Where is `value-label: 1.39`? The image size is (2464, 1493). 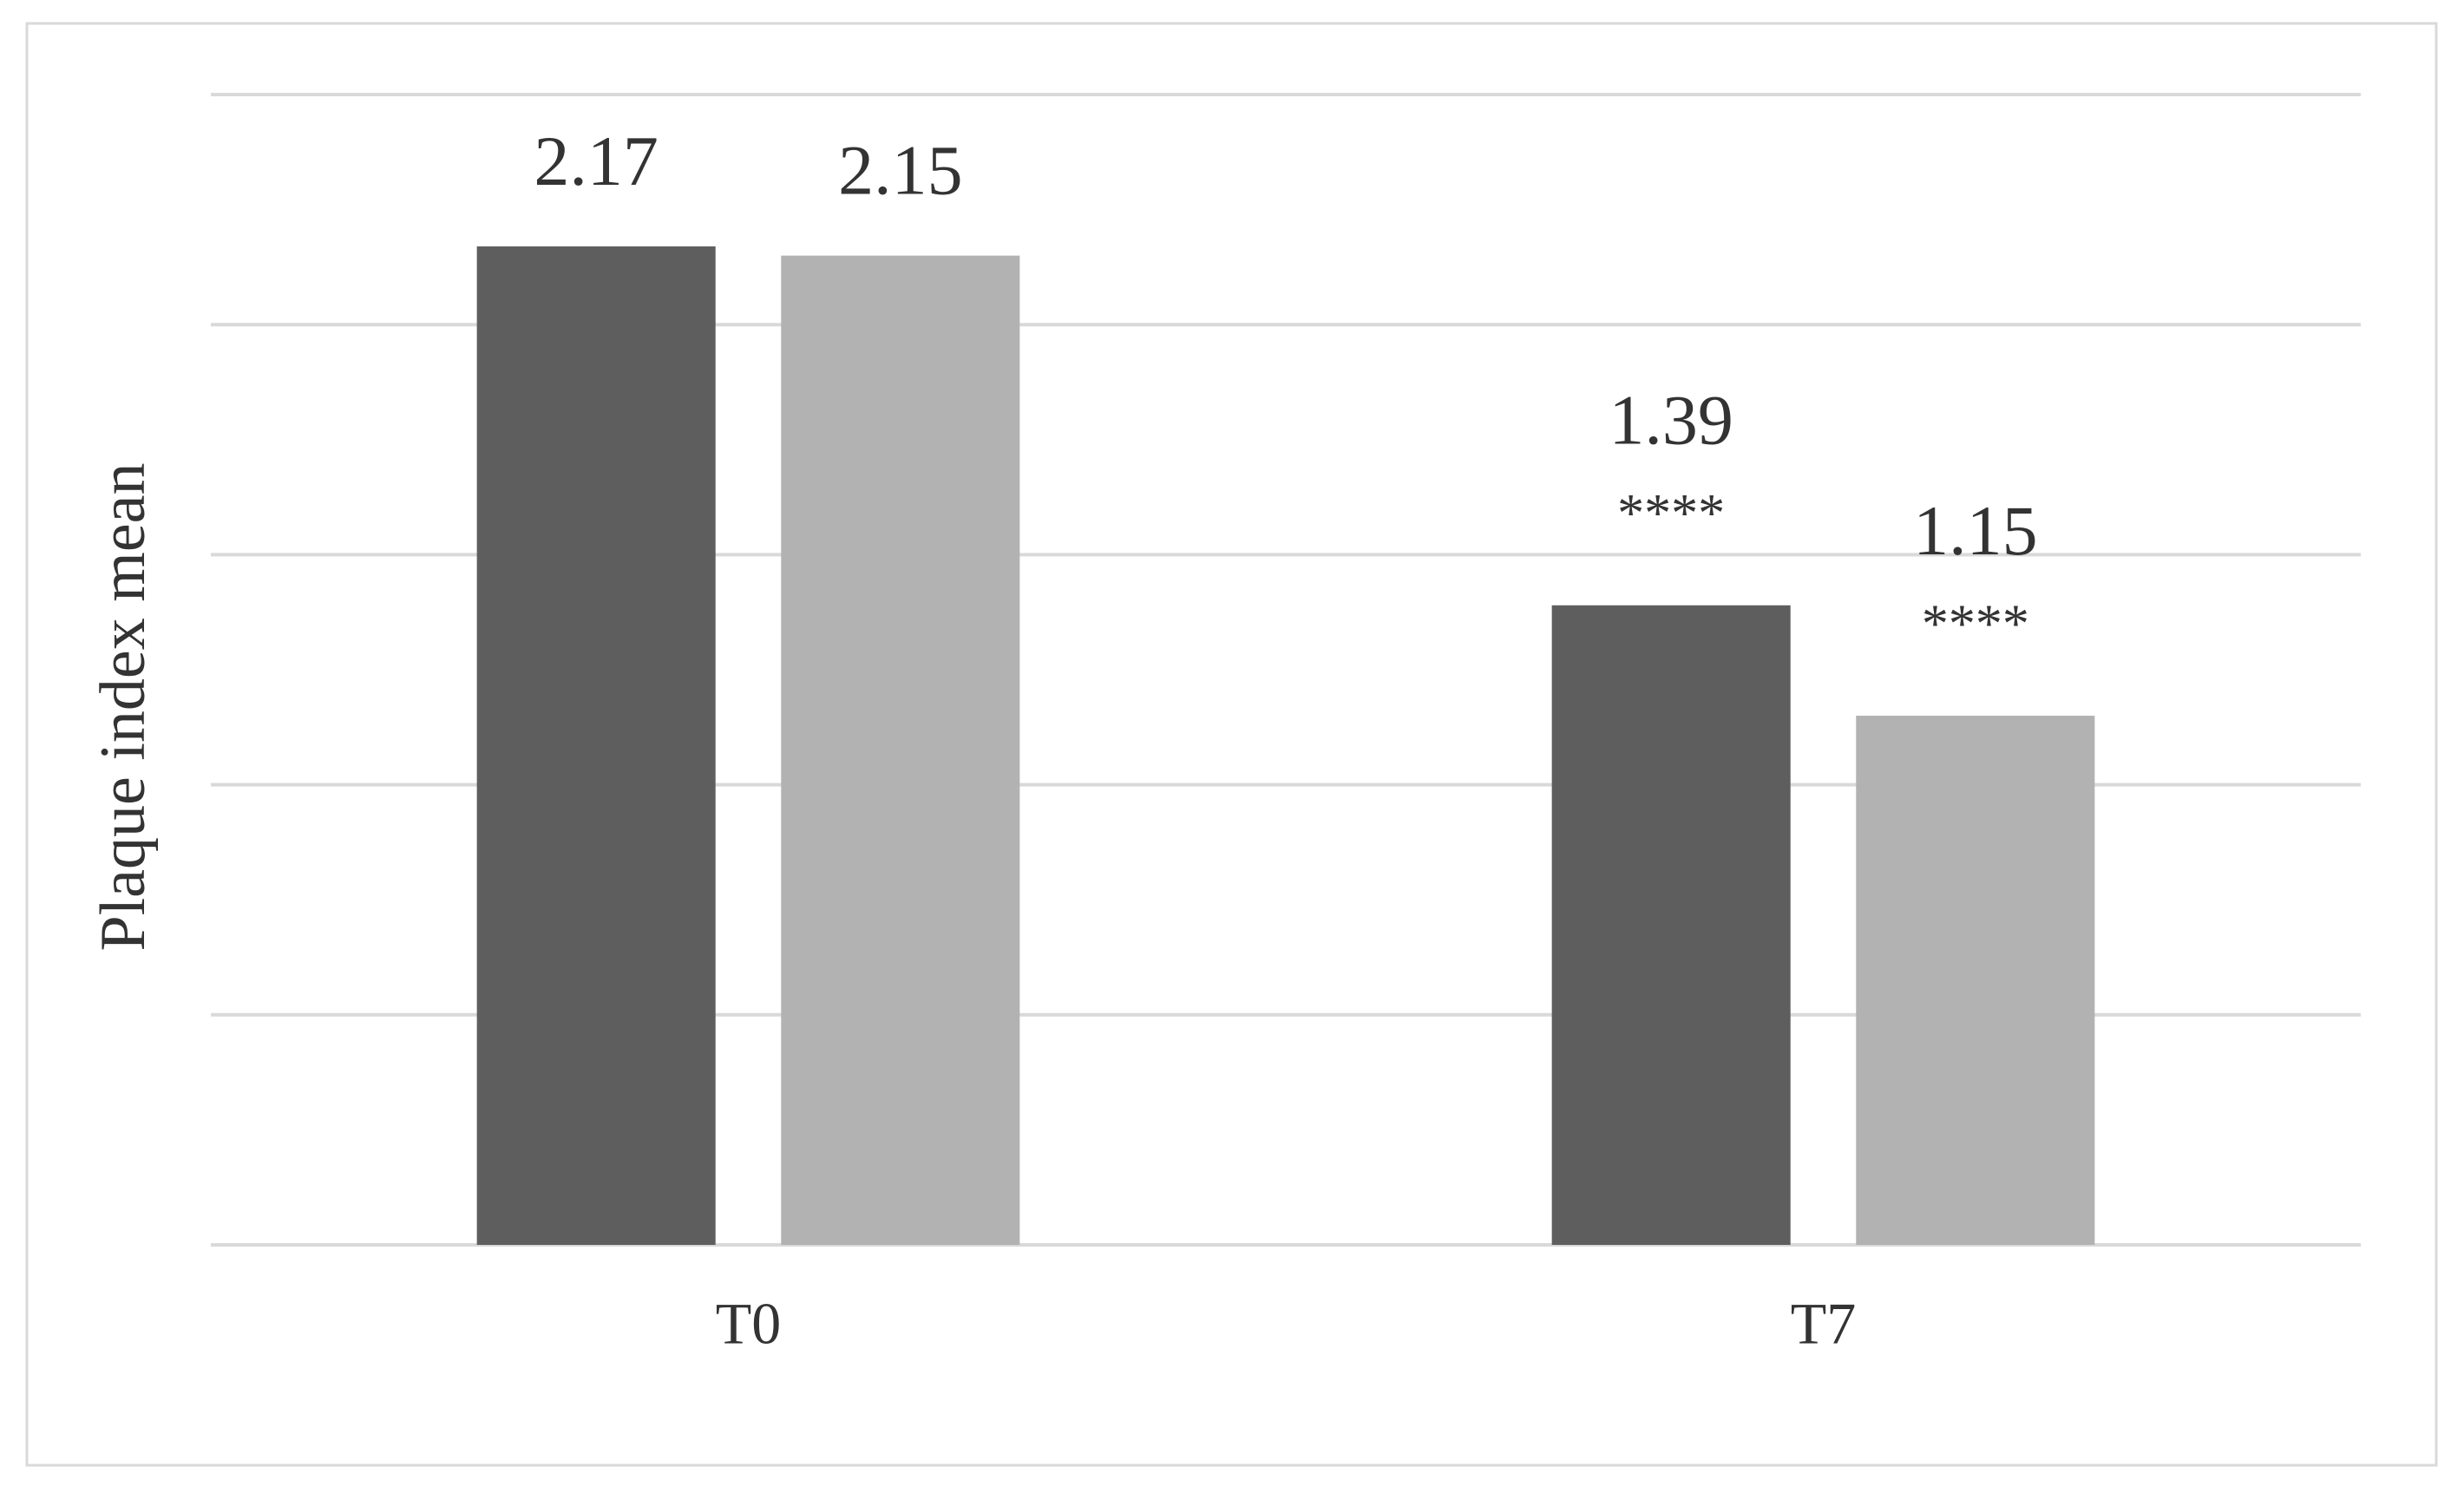
value-label: 1.39 is located at coordinates (1671, 420).